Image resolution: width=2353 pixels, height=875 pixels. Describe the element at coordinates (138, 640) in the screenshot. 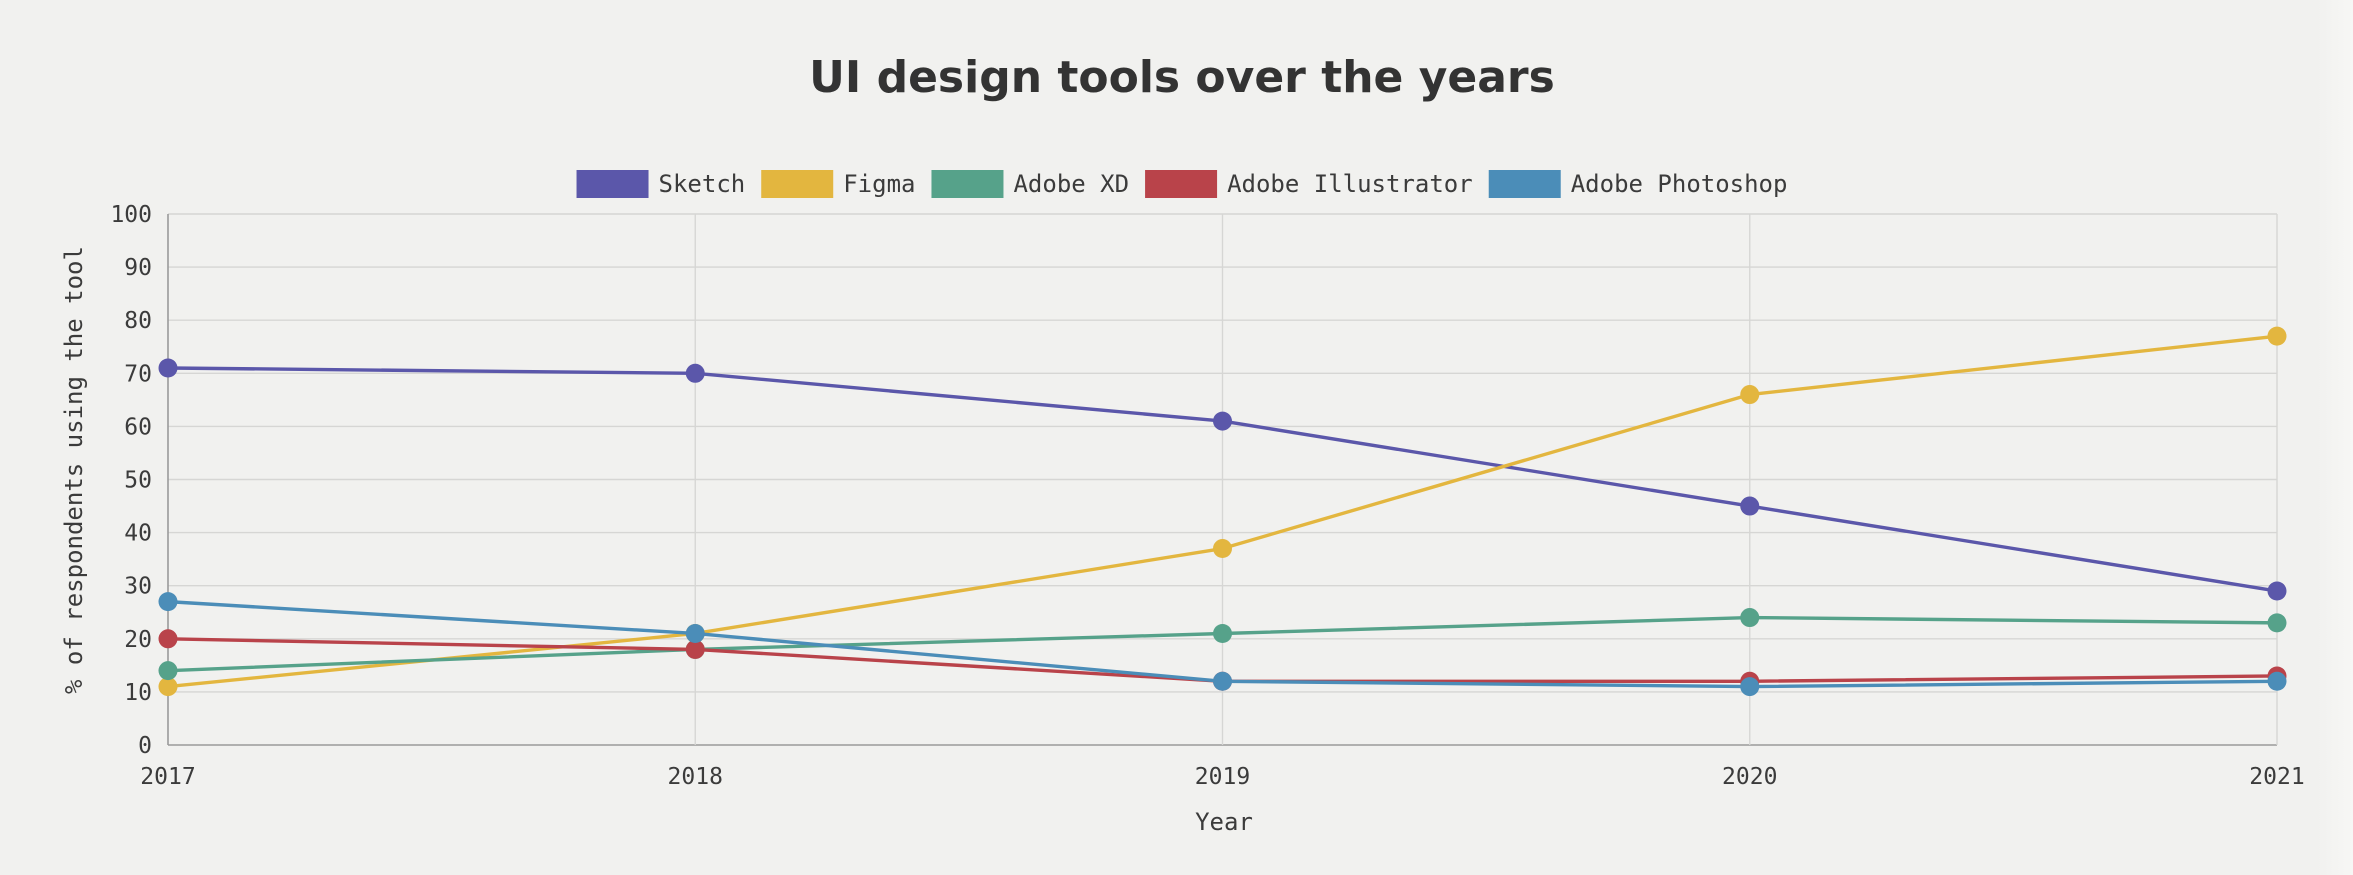

I see `y-tick-label: 20` at that location.